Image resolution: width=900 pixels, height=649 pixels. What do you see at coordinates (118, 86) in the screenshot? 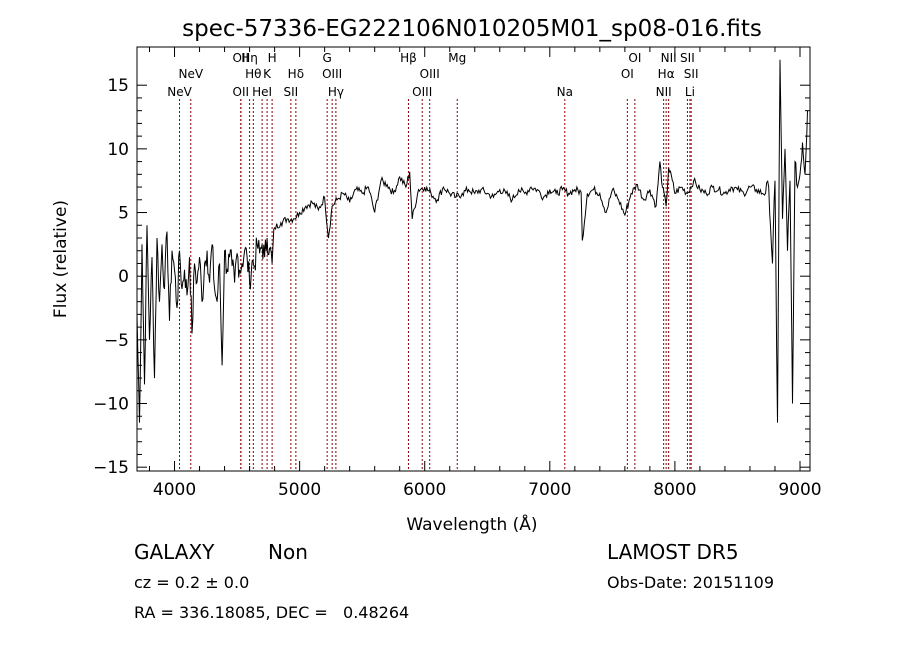
I see `y-tick-label: 15` at bounding box center [118, 86].